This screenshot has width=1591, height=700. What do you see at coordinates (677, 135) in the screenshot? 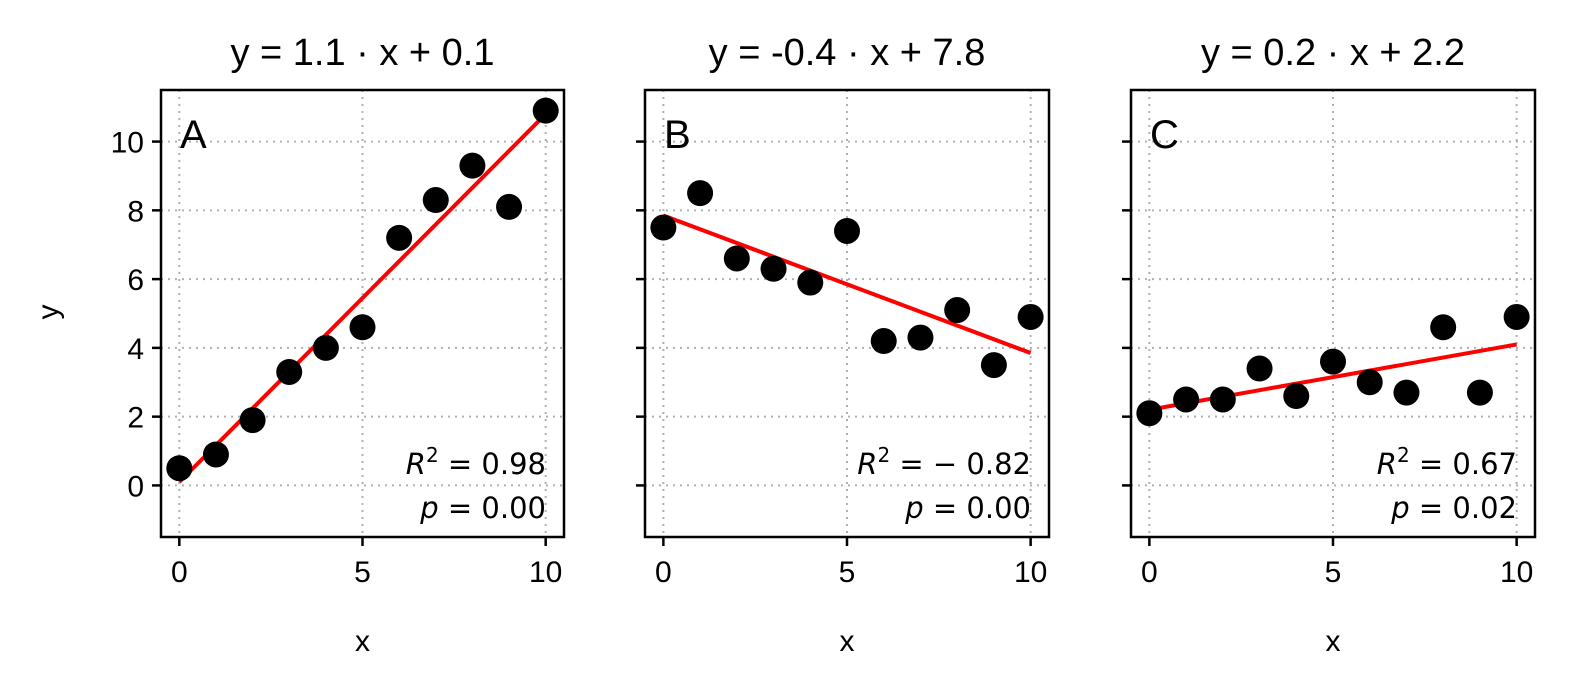
I see `panel-letter: B` at bounding box center [677, 135].